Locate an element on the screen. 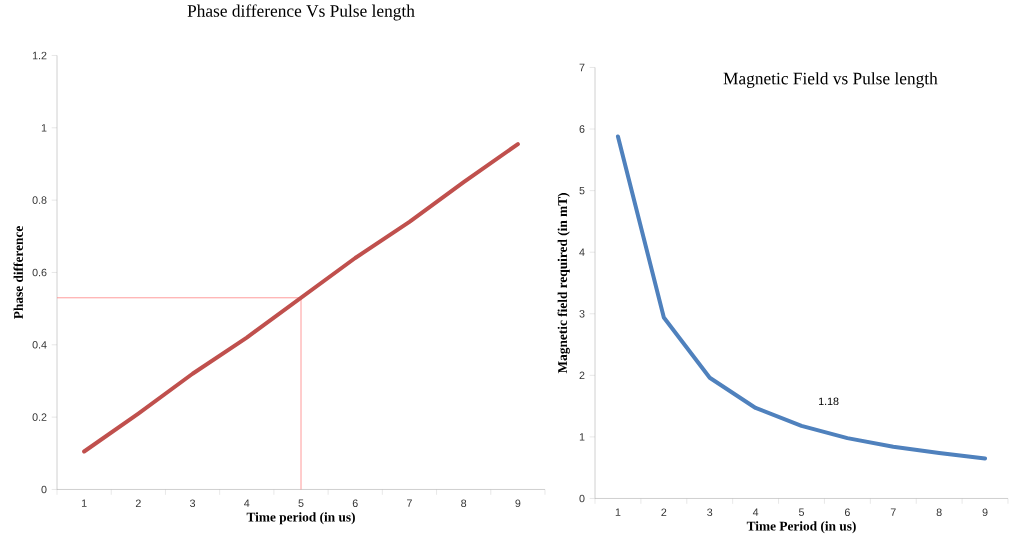 This screenshot has width=1013, height=542. y-tick-label: 3 is located at coordinates (582, 313).